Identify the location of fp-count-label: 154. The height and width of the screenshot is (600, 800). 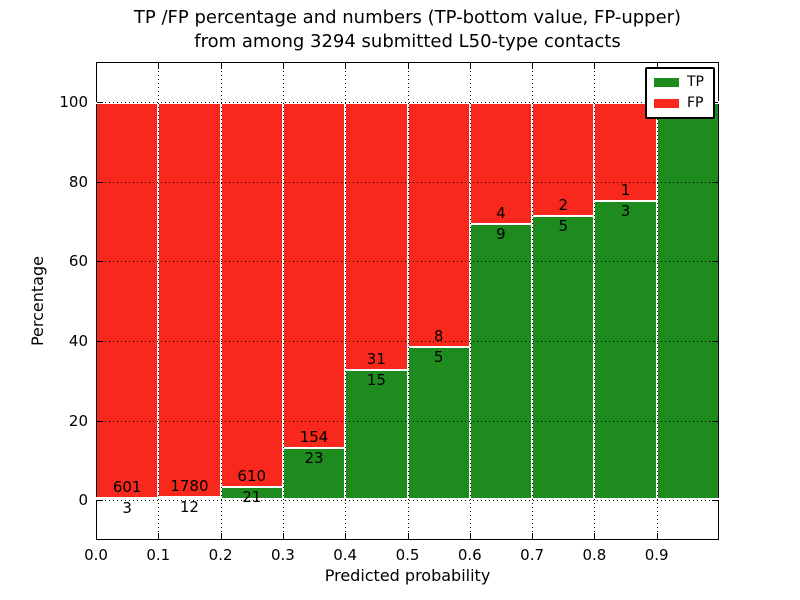
(314, 437).